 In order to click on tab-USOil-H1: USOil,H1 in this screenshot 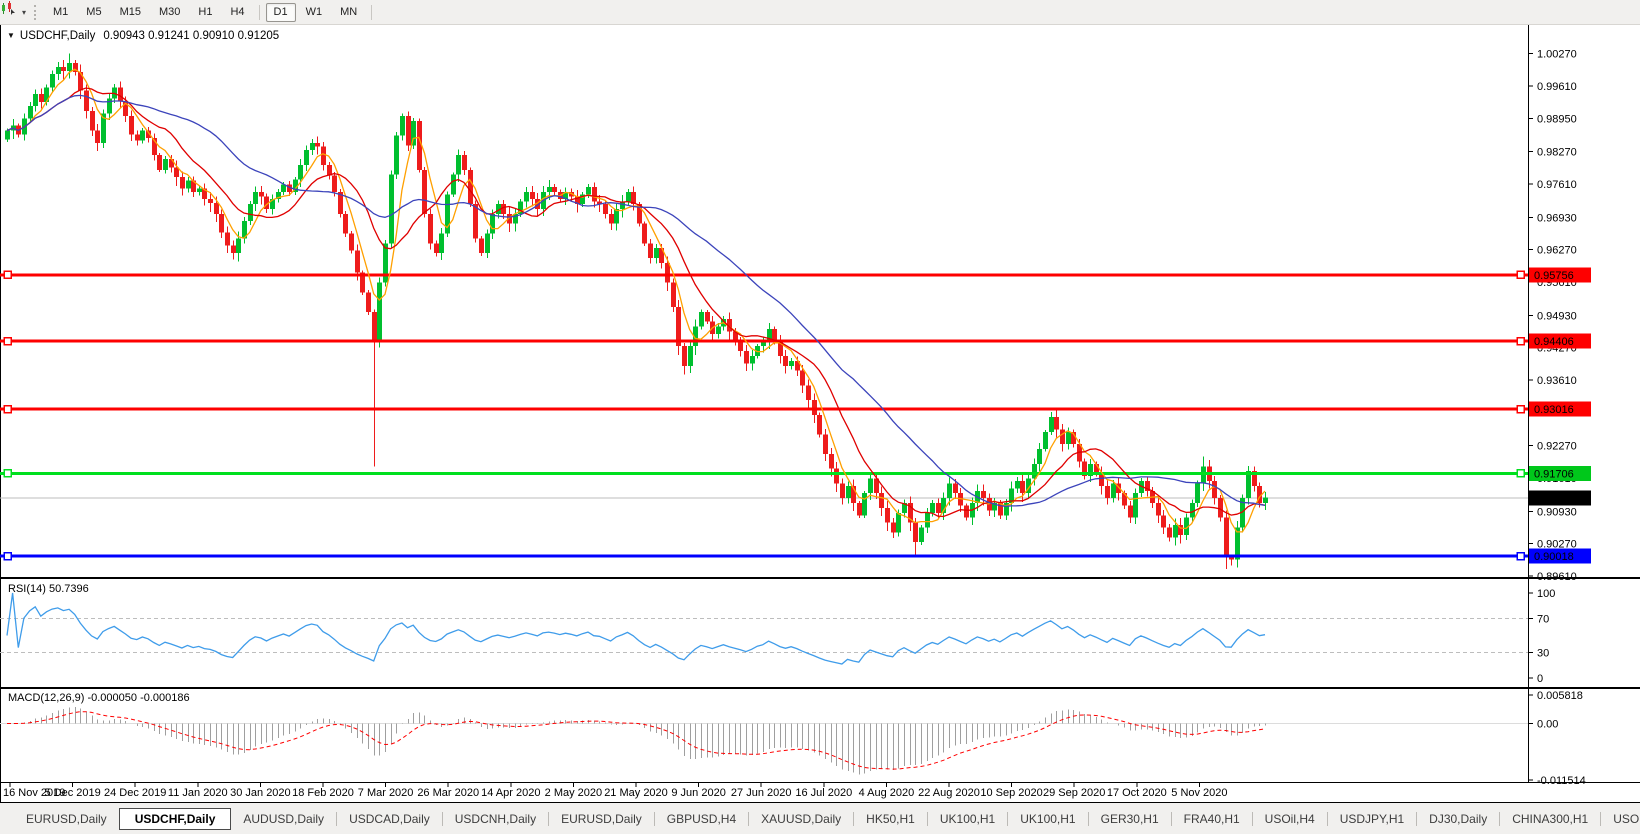, I will do `click(1626, 818)`.